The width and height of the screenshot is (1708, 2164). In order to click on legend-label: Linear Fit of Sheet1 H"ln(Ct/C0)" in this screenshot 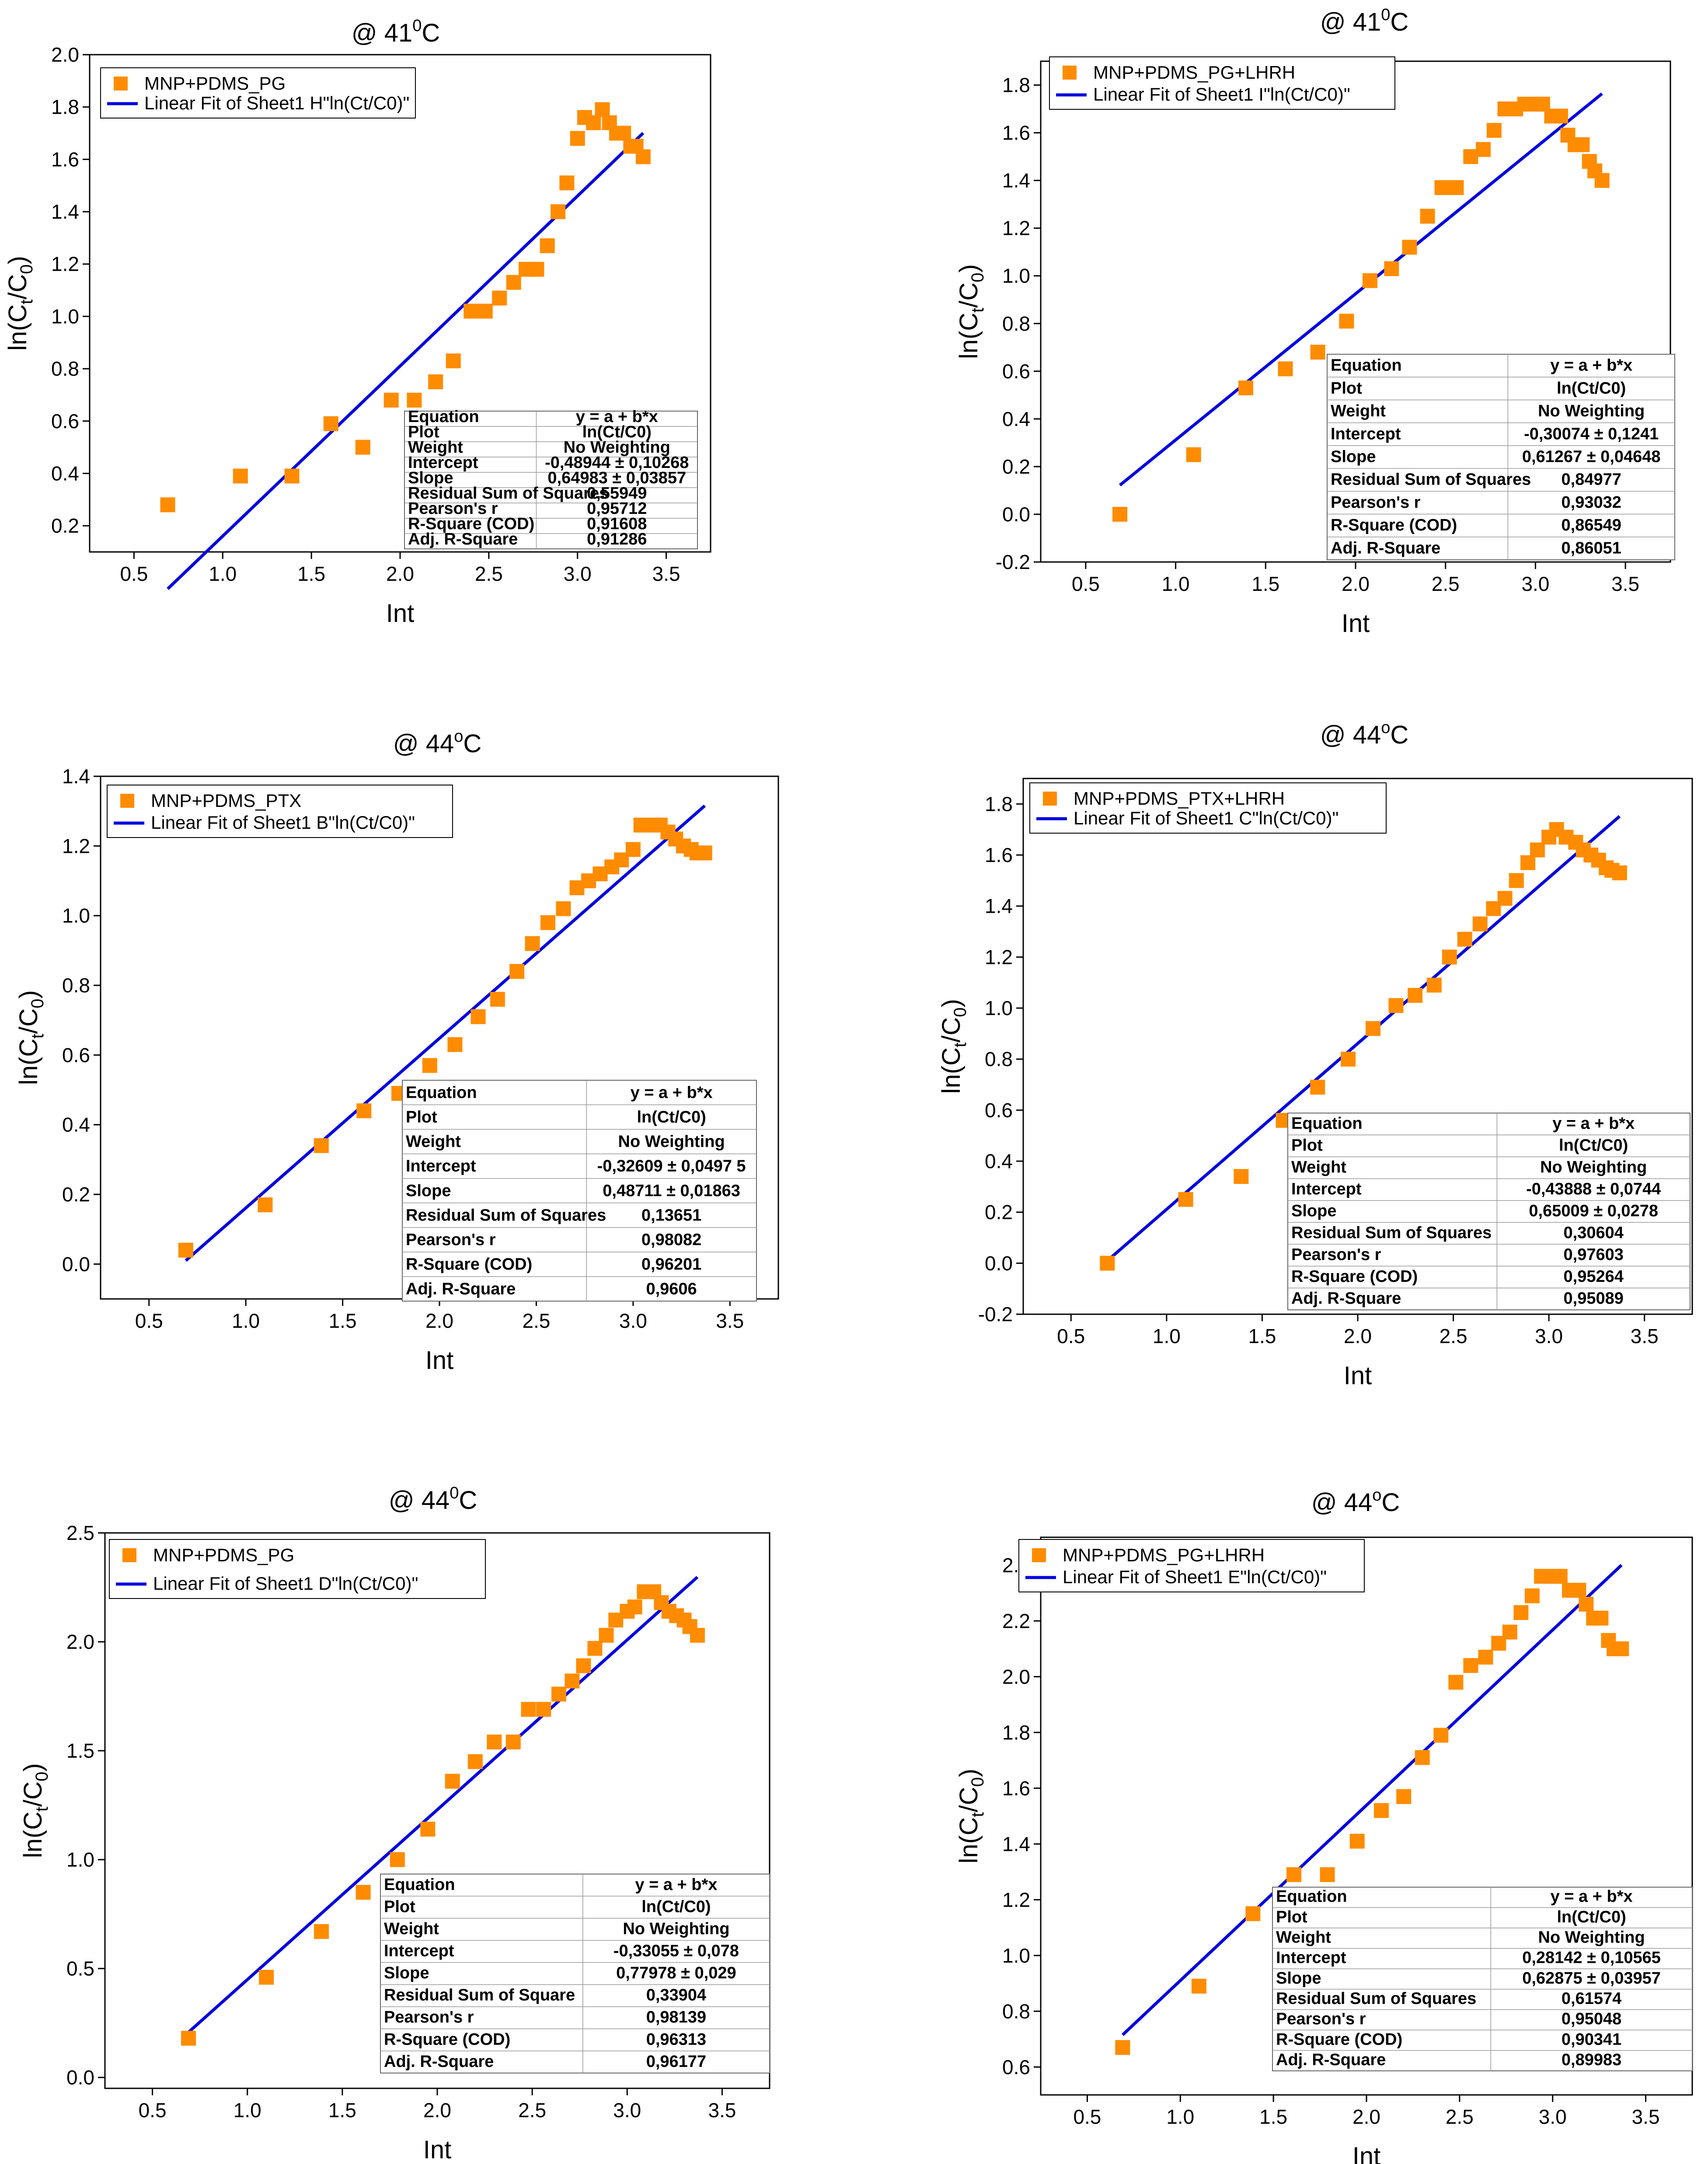, I will do `click(276, 103)`.